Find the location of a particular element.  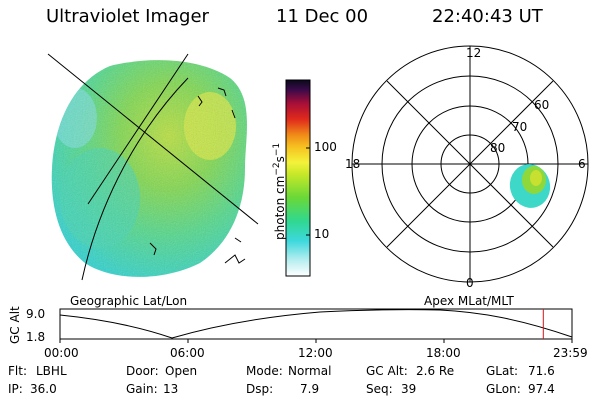

mlt-label-18: 18 is located at coordinates (353, 164).